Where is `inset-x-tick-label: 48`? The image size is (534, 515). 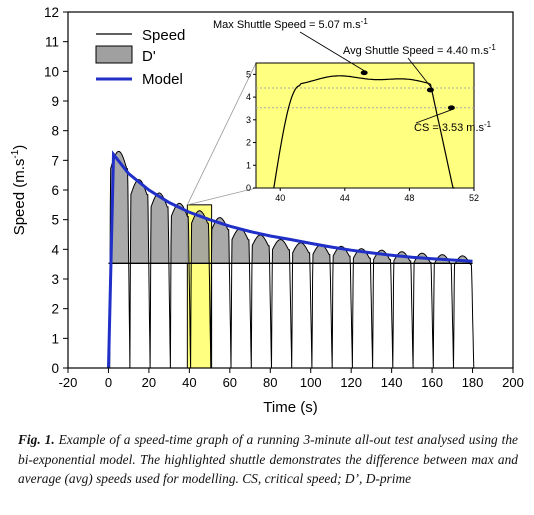 inset-x-tick-label: 48 is located at coordinates (409, 198).